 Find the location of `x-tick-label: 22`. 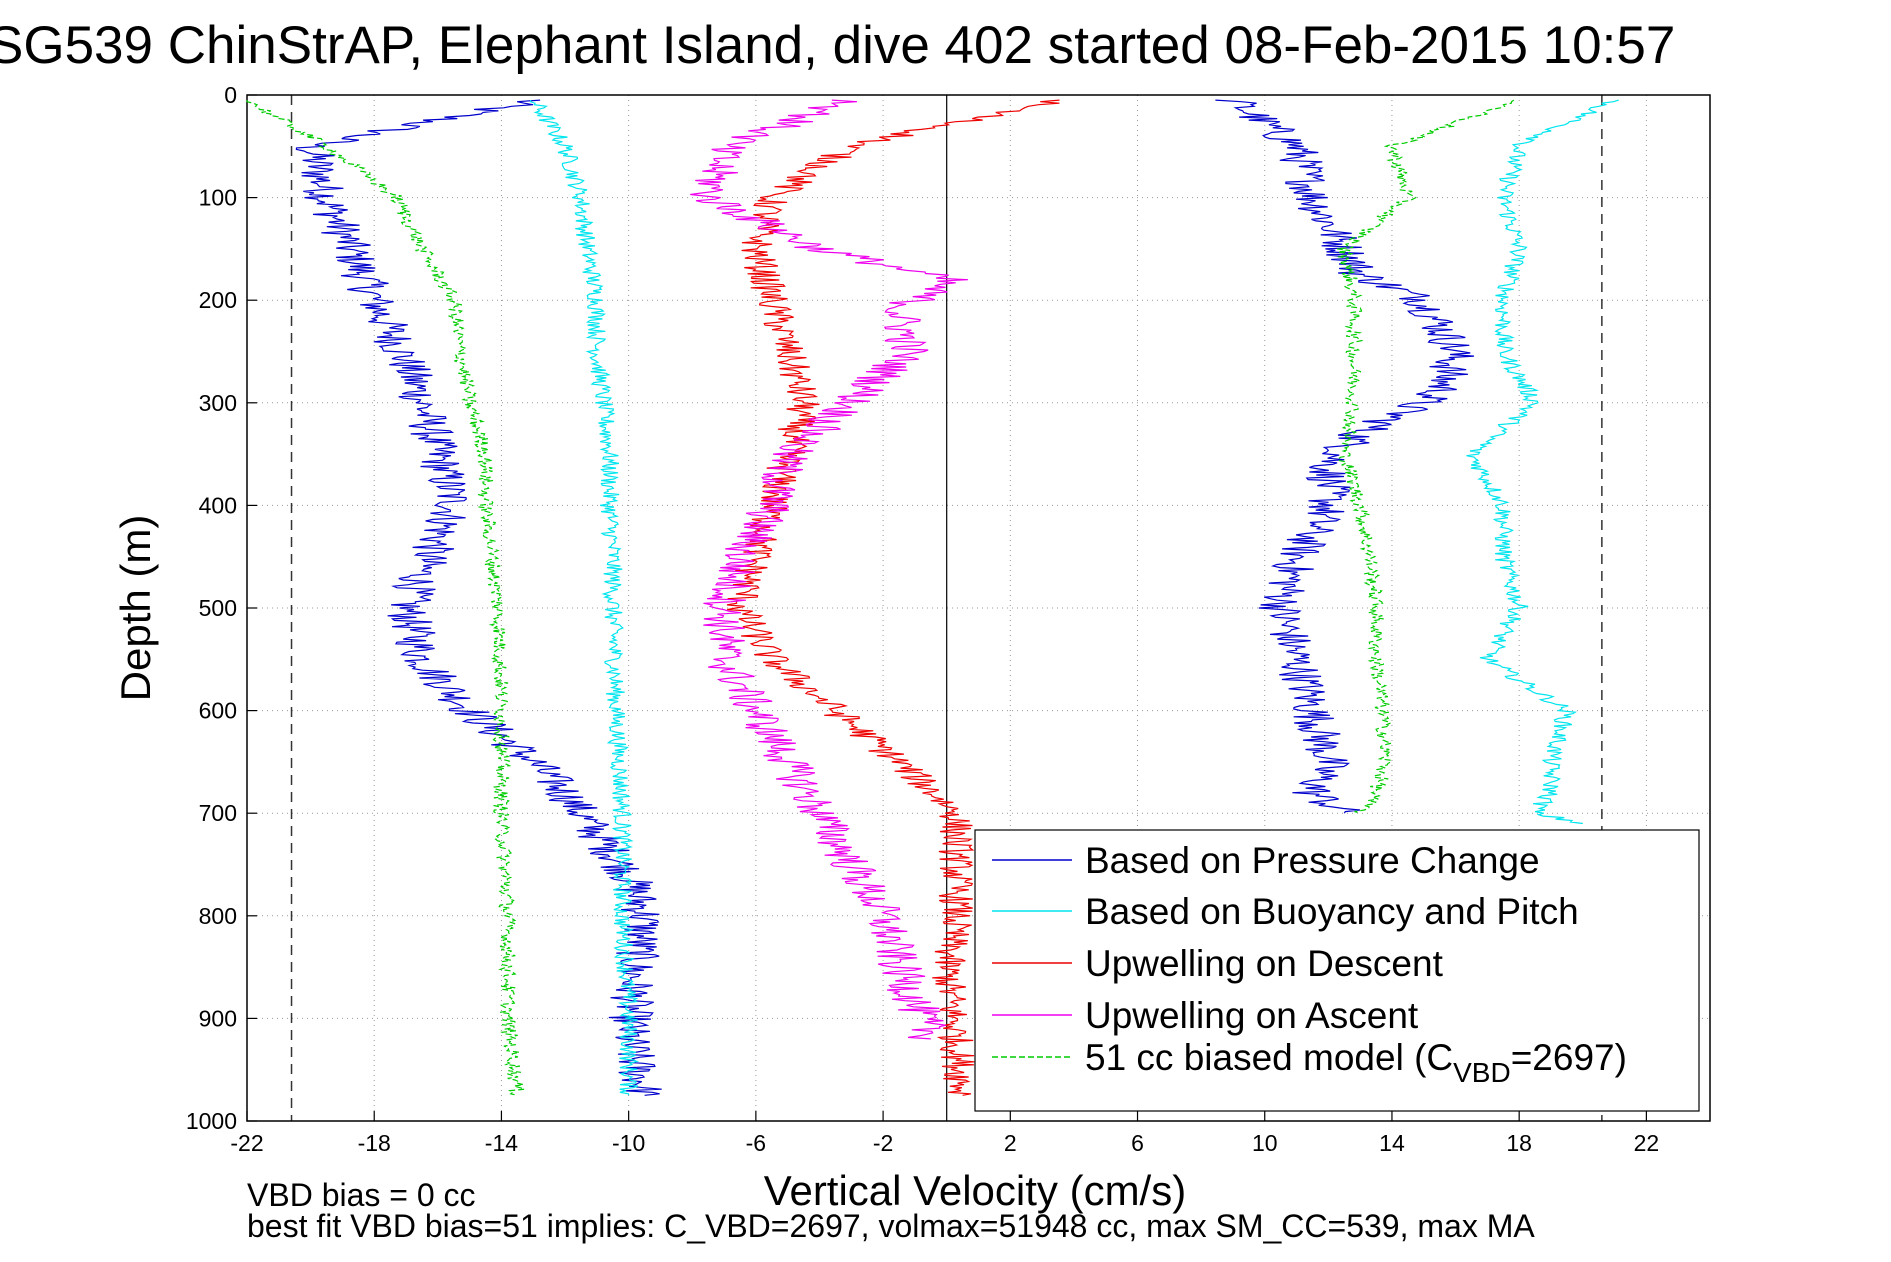

x-tick-label: 22 is located at coordinates (1647, 1143).